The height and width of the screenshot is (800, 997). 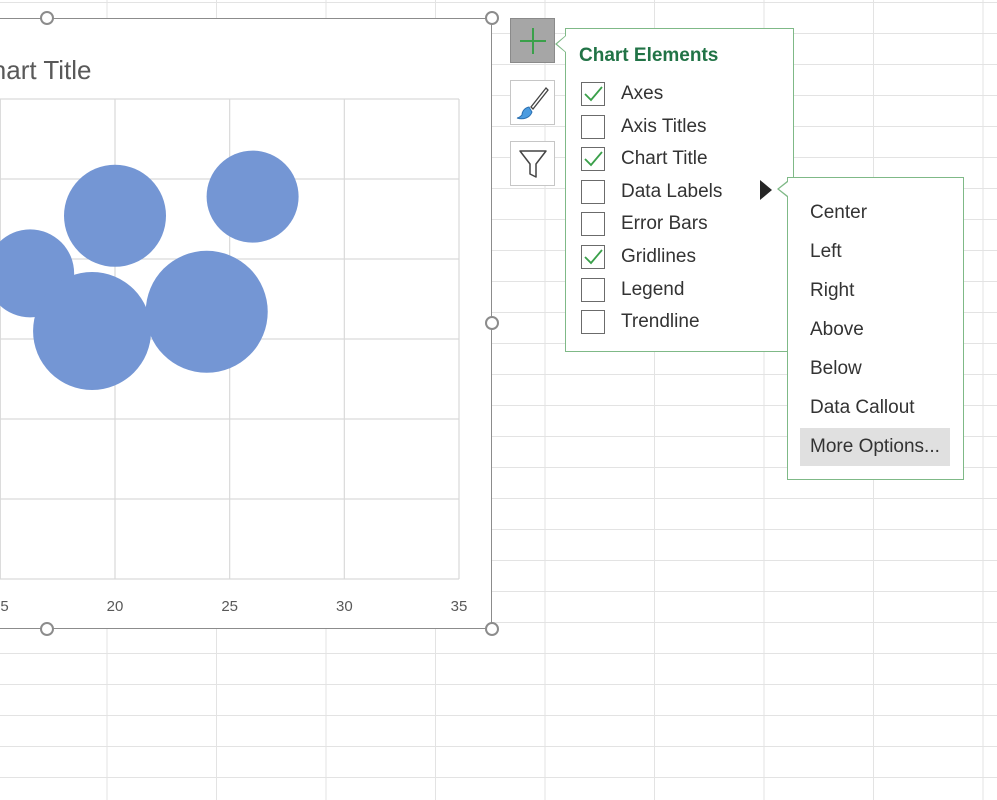 I want to click on chart-element-trendline: Trendline, so click(x=681, y=323).